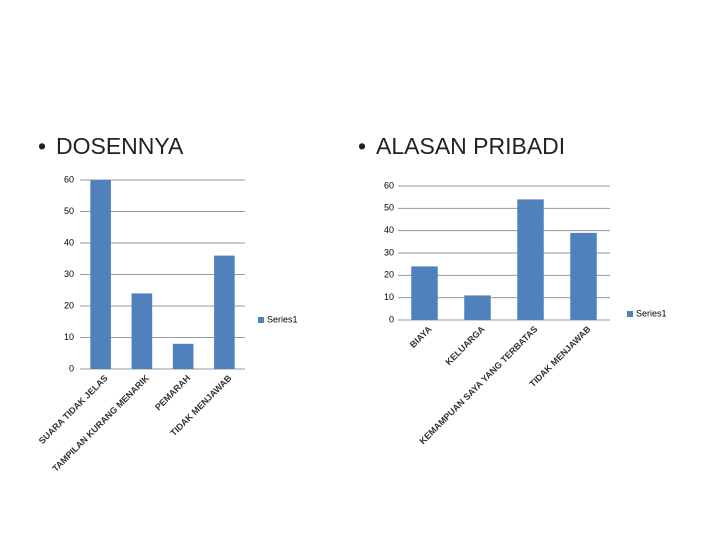 This screenshot has width=720, height=540. Describe the element at coordinates (464, 345) in the screenshot. I see `x-tick-label: KELUARGA` at that location.